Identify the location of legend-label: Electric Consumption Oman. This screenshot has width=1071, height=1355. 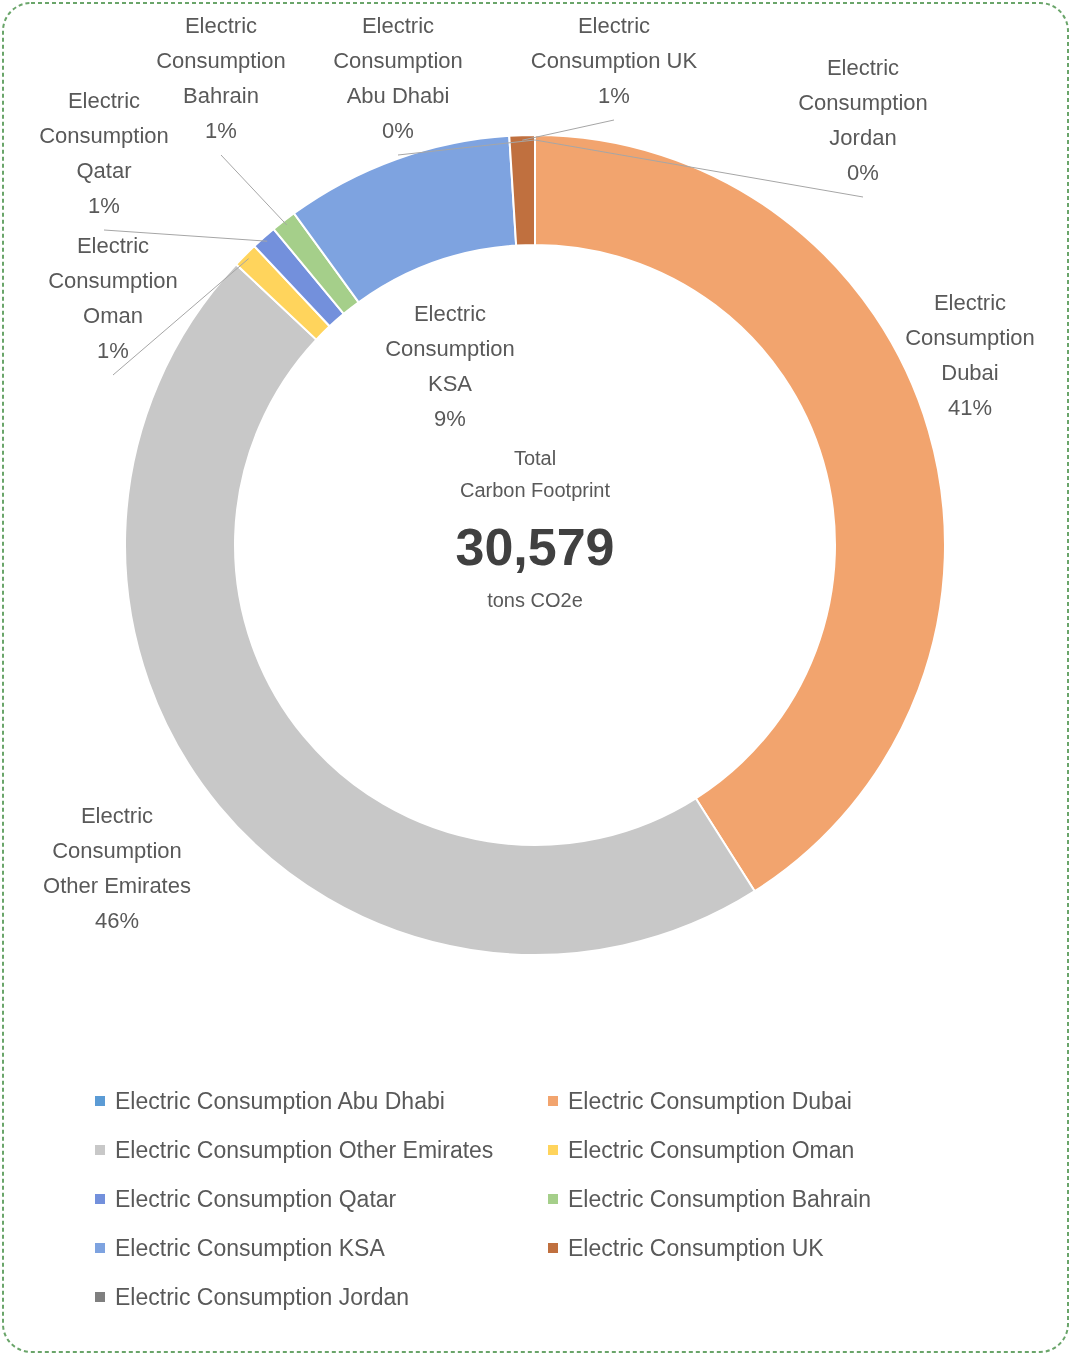
(711, 1150).